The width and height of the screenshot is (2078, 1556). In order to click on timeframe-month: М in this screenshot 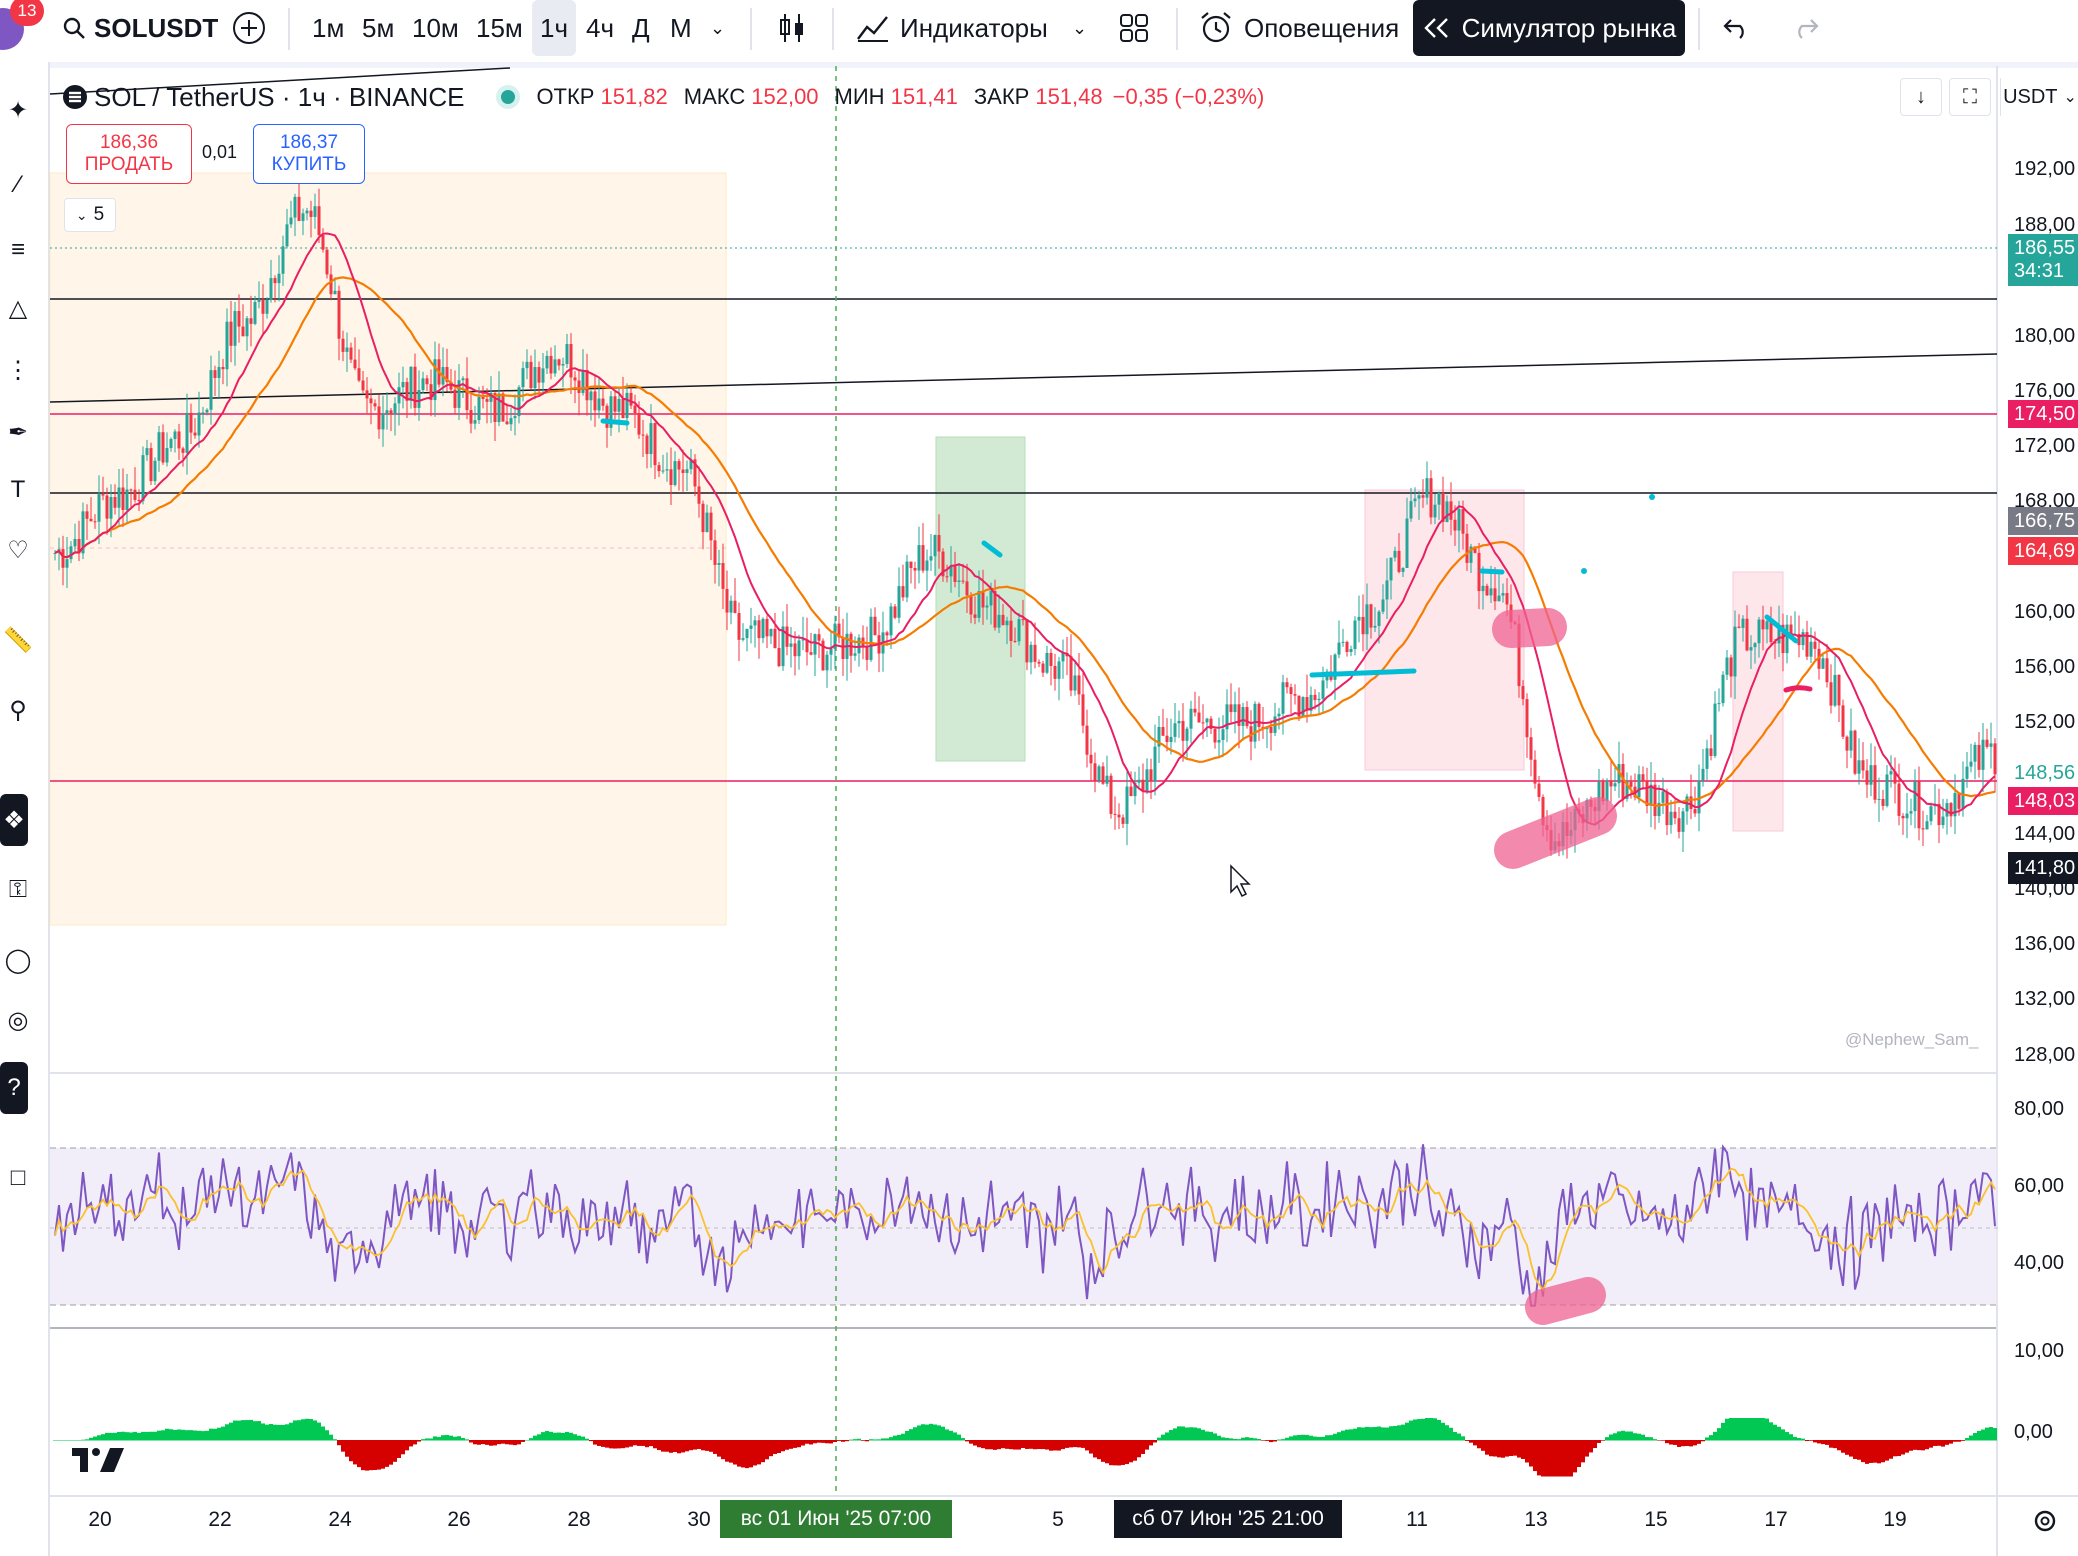, I will do `click(681, 27)`.